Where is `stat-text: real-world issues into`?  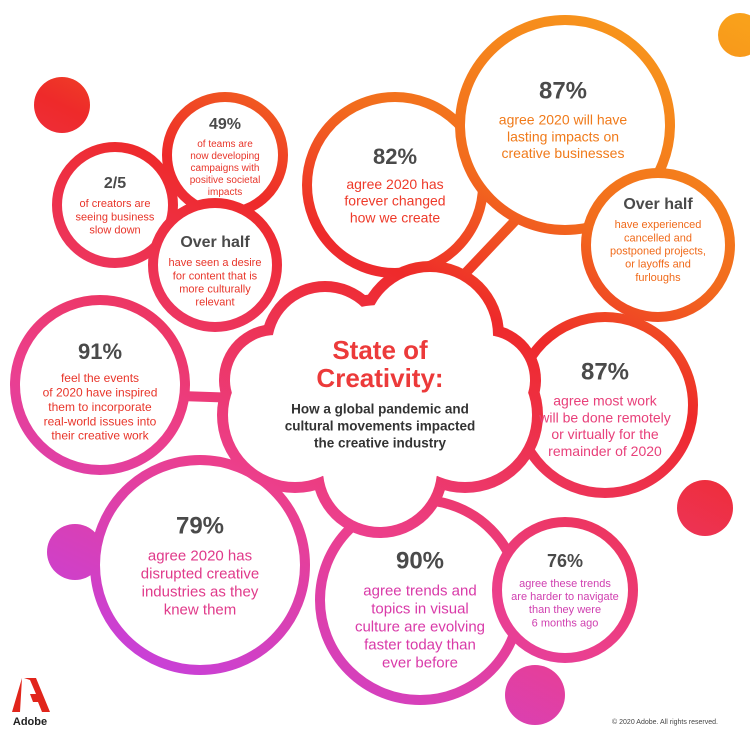
stat-text: real-world issues into is located at coordinates (100, 421).